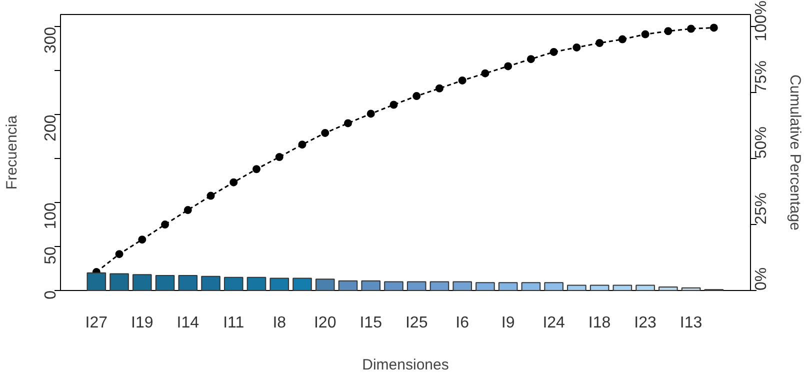 The height and width of the screenshot is (376, 806). I want to click on y2-axis-title: Cumulative Percentage, so click(795, 152).